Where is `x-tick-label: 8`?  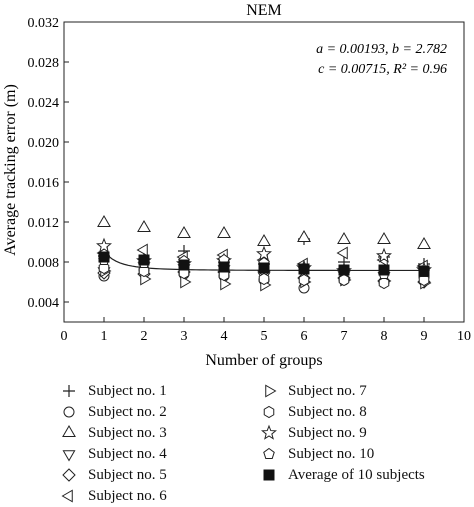 x-tick-label: 8 is located at coordinates (384, 336).